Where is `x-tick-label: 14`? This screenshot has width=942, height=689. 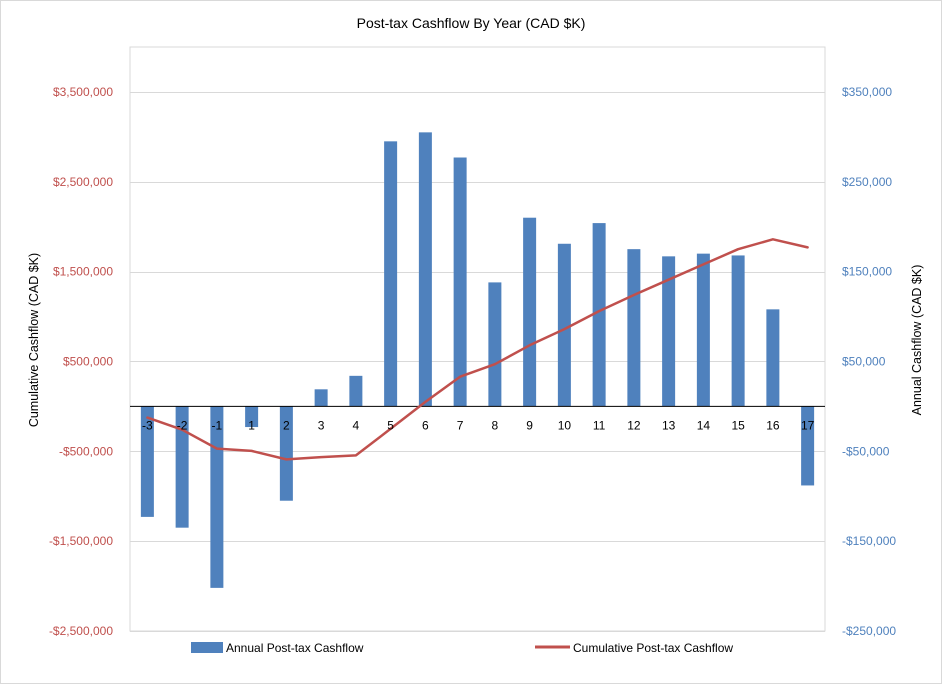 x-tick-label: 14 is located at coordinates (704, 425).